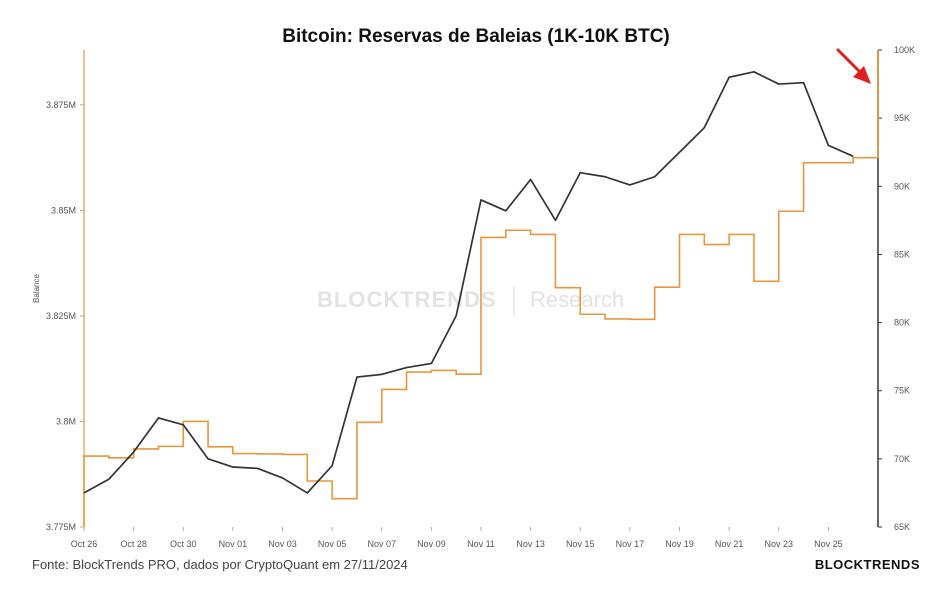 The width and height of the screenshot is (952, 600). I want to click on x-tick-label: Nov 09, so click(431, 544).